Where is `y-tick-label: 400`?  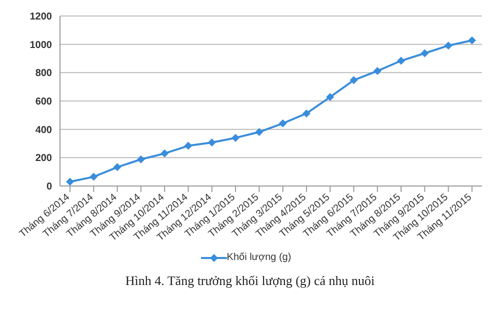
y-tick-label: 400 is located at coordinates (43, 130).